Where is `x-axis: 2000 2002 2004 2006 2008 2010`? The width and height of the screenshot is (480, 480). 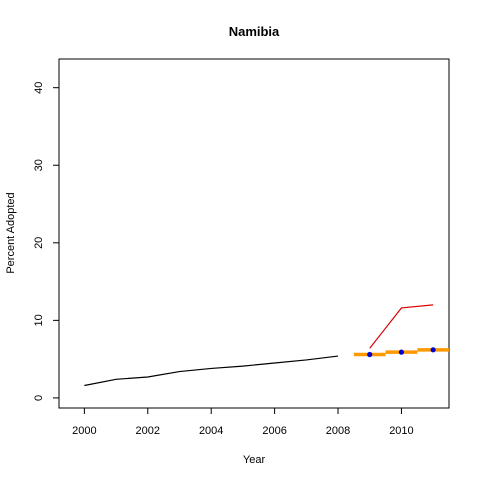
x-axis: 2000 2002 2004 2006 2008 2010 is located at coordinates (243, 422).